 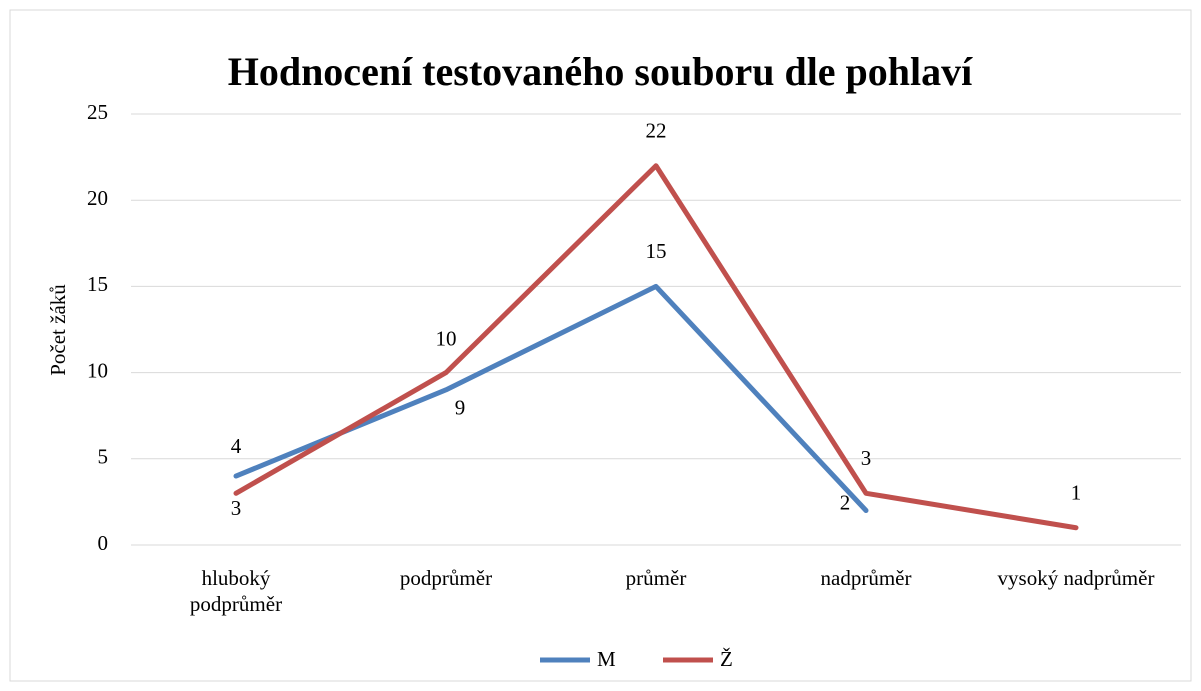 What do you see at coordinates (58, 330) in the screenshot?
I see `y-axis-label: Počet žáků` at bounding box center [58, 330].